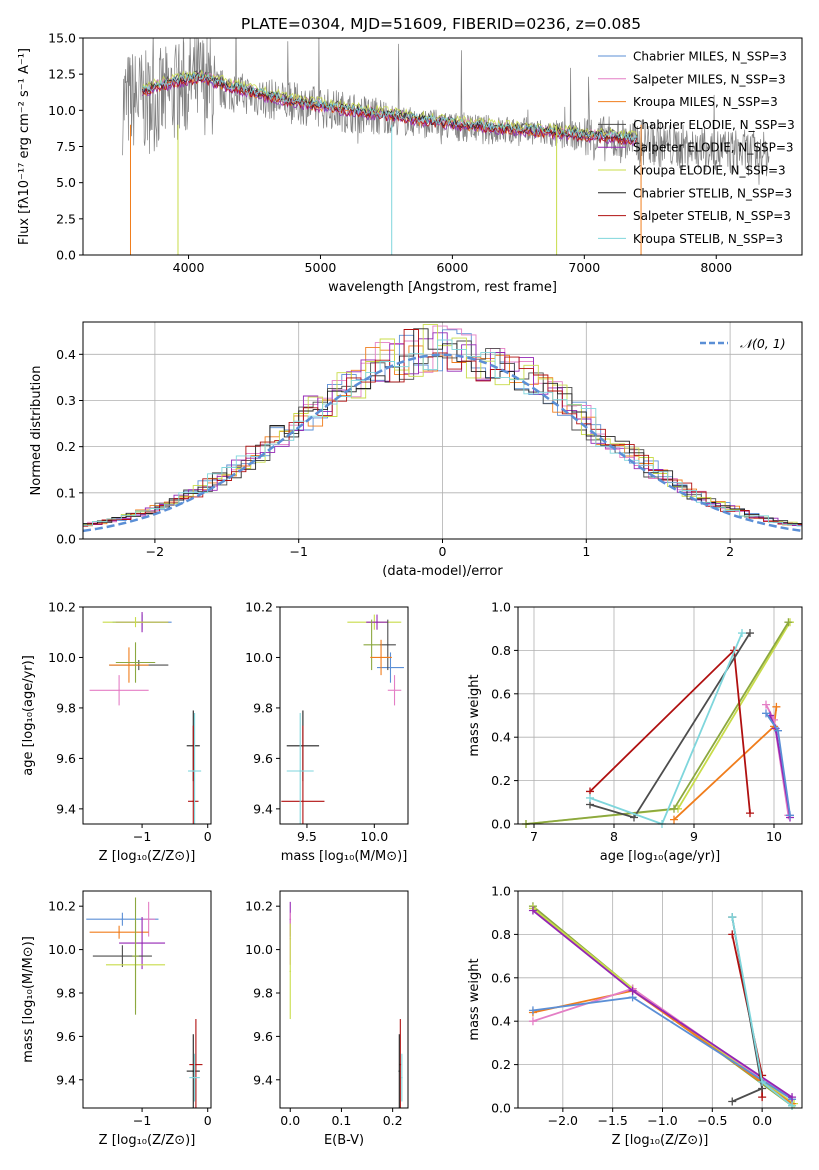 This screenshot has width=819, height=1170. I want to click on y-tick-label: 0.1, so click(66, 492).